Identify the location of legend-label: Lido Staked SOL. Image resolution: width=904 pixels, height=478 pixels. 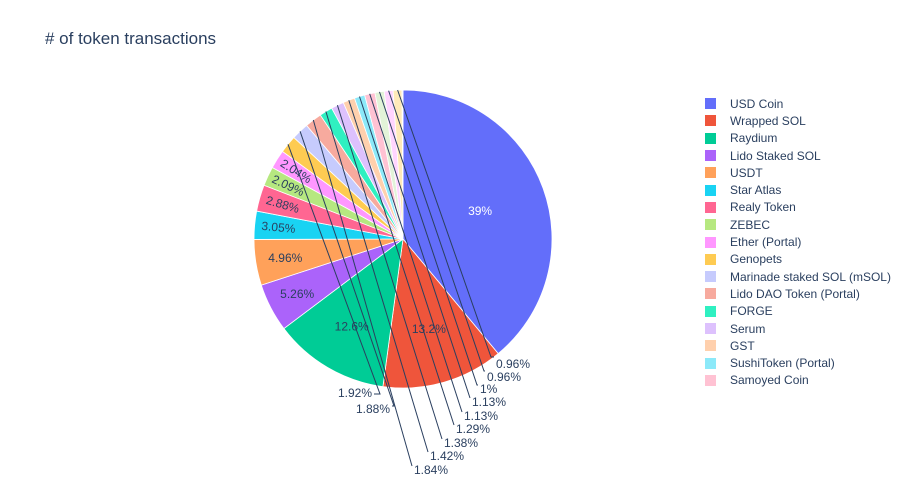
(775, 155).